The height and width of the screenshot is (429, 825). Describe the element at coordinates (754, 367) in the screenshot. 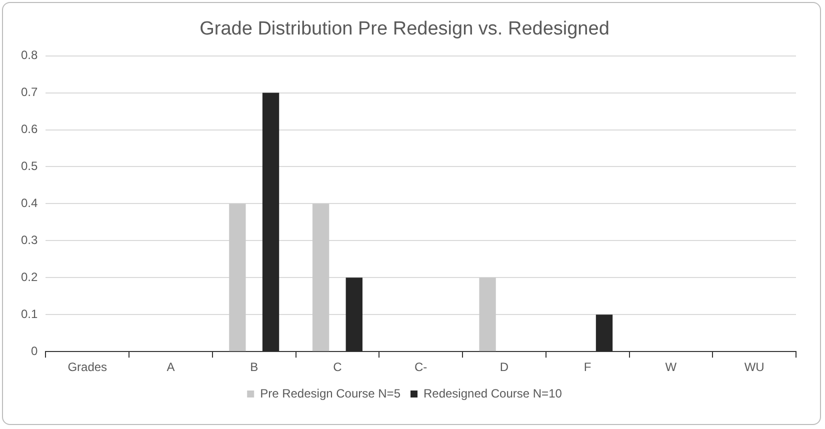

I see `x-tick-label: WU` at that location.